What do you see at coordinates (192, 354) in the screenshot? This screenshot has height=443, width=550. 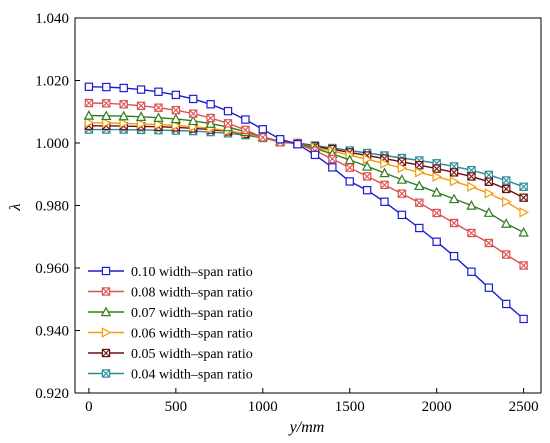 I see `legend-label: 0.05 width–span ratio` at bounding box center [192, 354].